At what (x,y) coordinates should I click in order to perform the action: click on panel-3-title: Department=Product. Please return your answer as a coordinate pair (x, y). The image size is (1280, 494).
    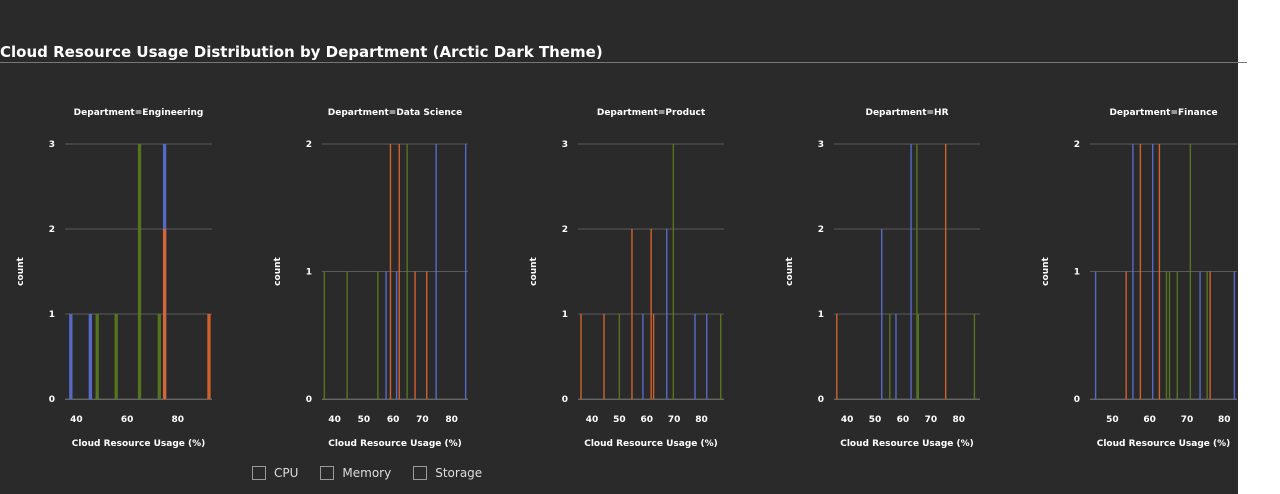
    Looking at the image, I should click on (651, 113).